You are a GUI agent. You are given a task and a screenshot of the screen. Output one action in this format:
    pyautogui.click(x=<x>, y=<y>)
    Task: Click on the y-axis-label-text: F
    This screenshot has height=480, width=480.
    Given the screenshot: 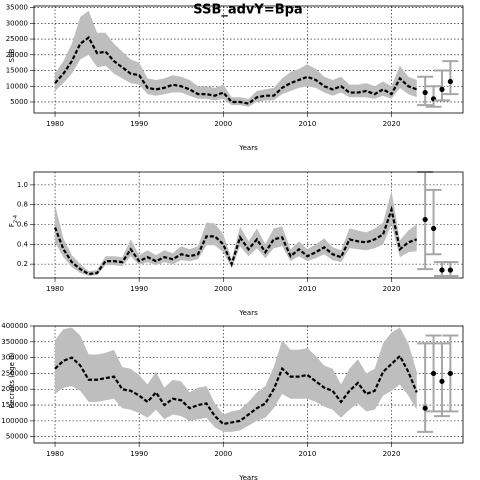 What is the action you would take?
    pyautogui.click(x=12, y=225)
    